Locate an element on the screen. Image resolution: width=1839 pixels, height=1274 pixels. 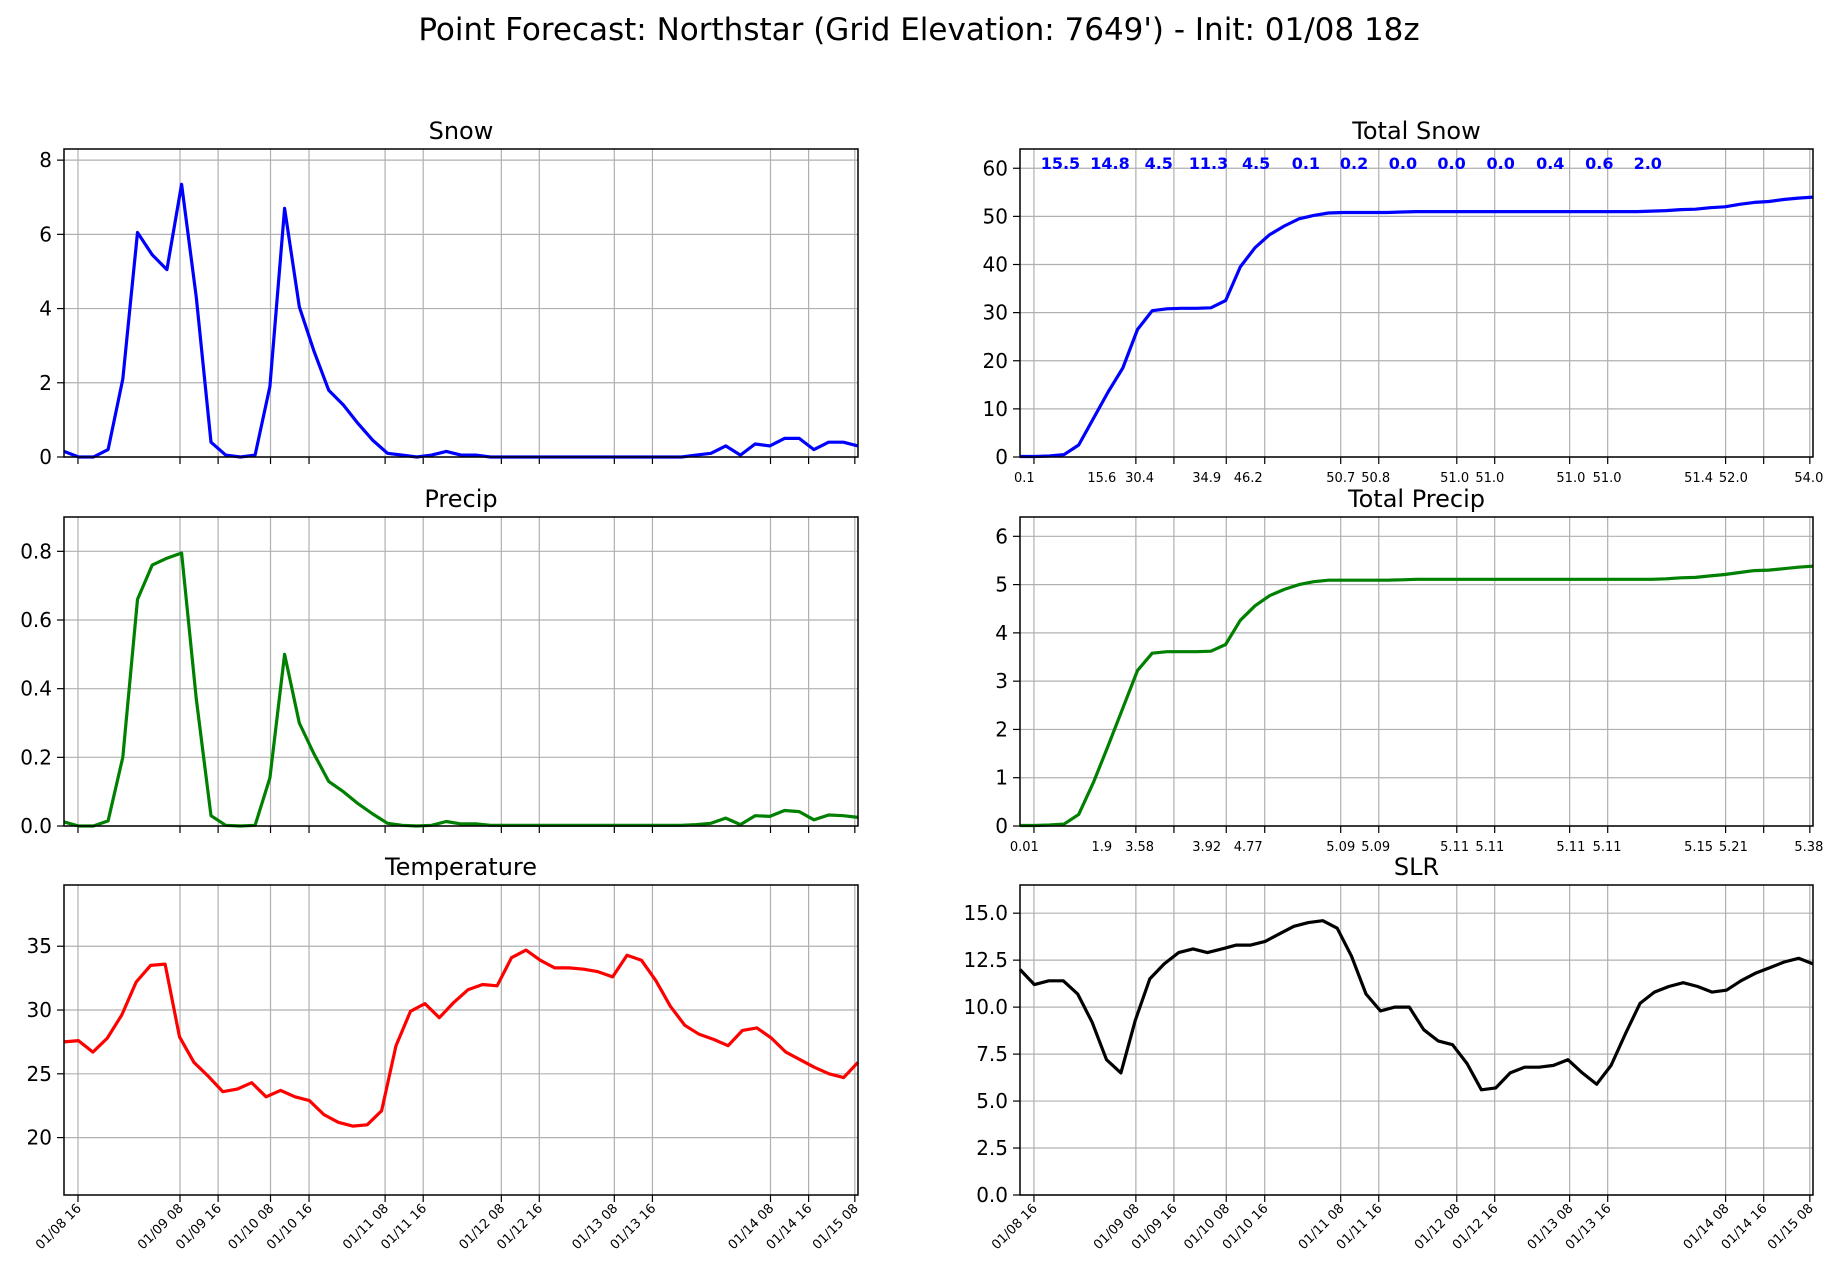
cumulative-label: 30.4 is located at coordinates (1139, 478).